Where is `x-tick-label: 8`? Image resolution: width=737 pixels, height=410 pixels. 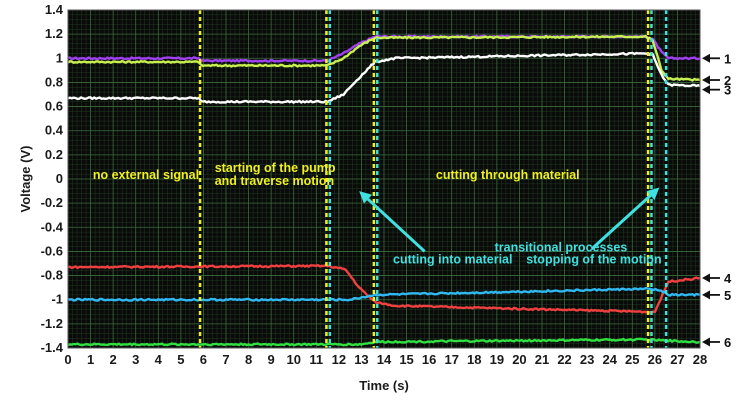 x-tick-label: 8 is located at coordinates (248, 359).